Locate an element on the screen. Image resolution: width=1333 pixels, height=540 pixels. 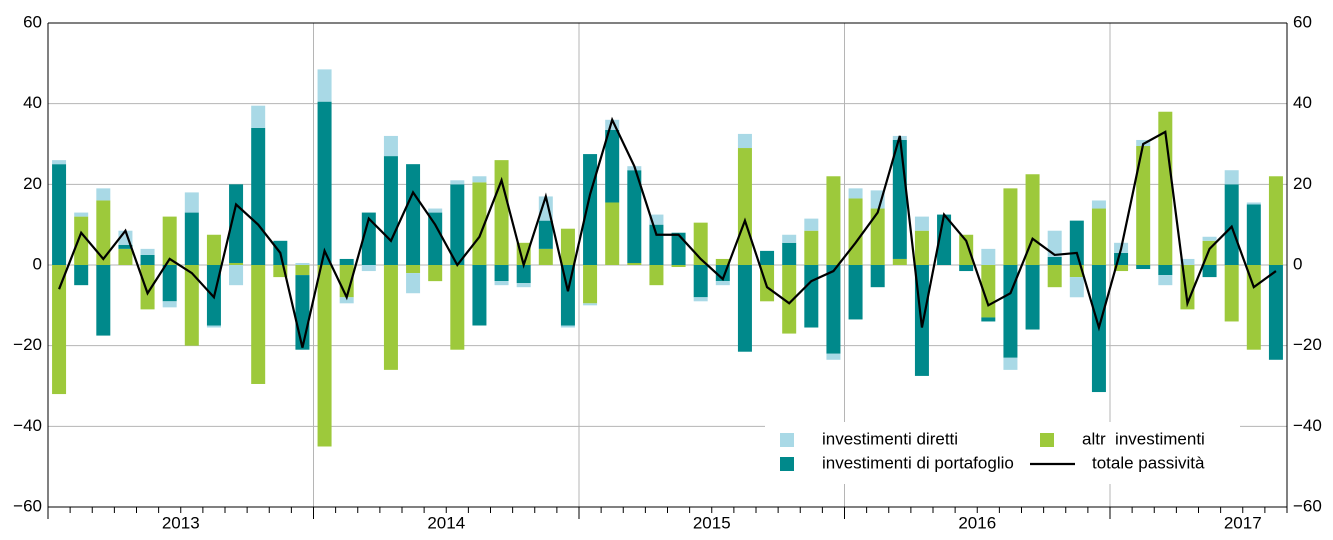
legend-box is located at coordinates (1002, 453).